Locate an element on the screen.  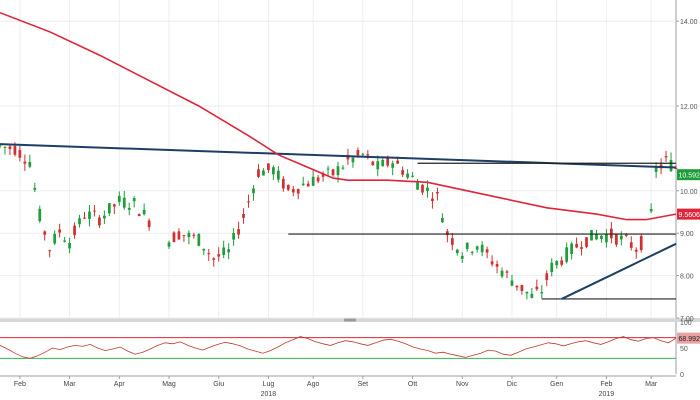
osc-y-tick-label: 100 is located at coordinates (686, 323).